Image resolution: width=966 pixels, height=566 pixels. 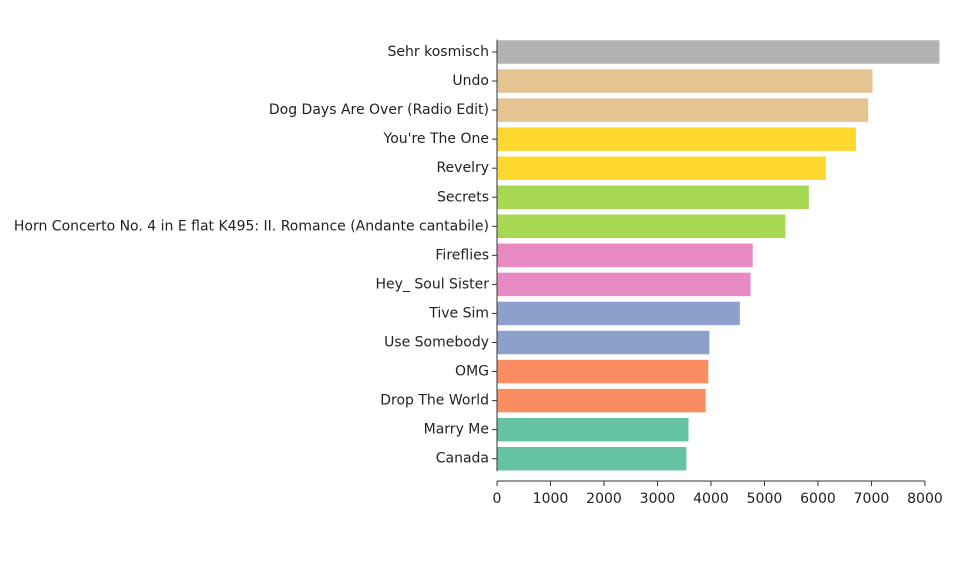 I want to click on y-tick-label: Use Somebody, so click(x=436, y=343).